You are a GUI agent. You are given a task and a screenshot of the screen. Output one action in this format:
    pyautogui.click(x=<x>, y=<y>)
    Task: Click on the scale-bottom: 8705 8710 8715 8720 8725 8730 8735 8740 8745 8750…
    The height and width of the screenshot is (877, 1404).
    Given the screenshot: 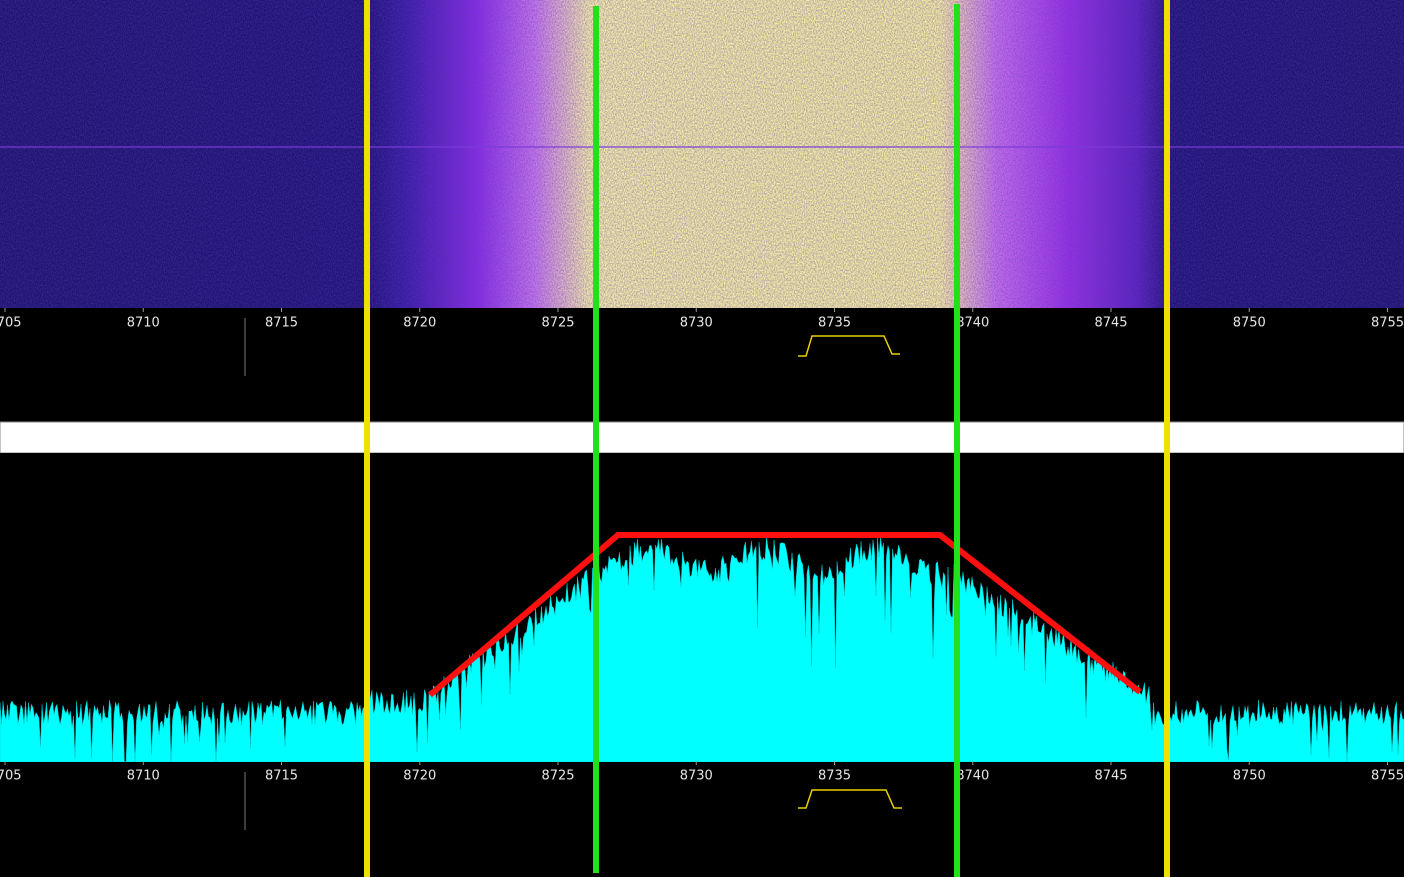 What is the action you would take?
    pyautogui.click(x=702, y=819)
    